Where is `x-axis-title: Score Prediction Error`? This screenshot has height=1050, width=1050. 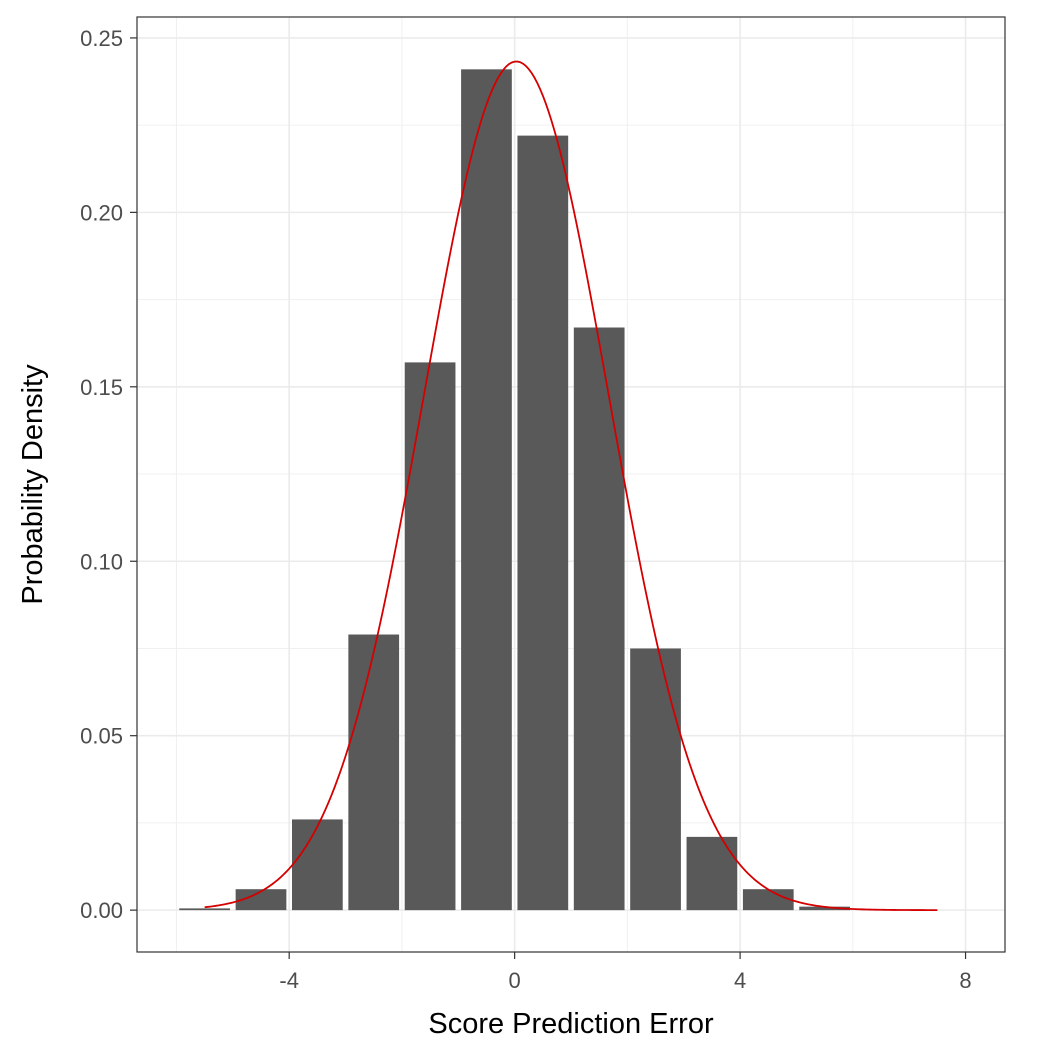 x-axis-title: Score Prediction Error is located at coordinates (571, 1024).